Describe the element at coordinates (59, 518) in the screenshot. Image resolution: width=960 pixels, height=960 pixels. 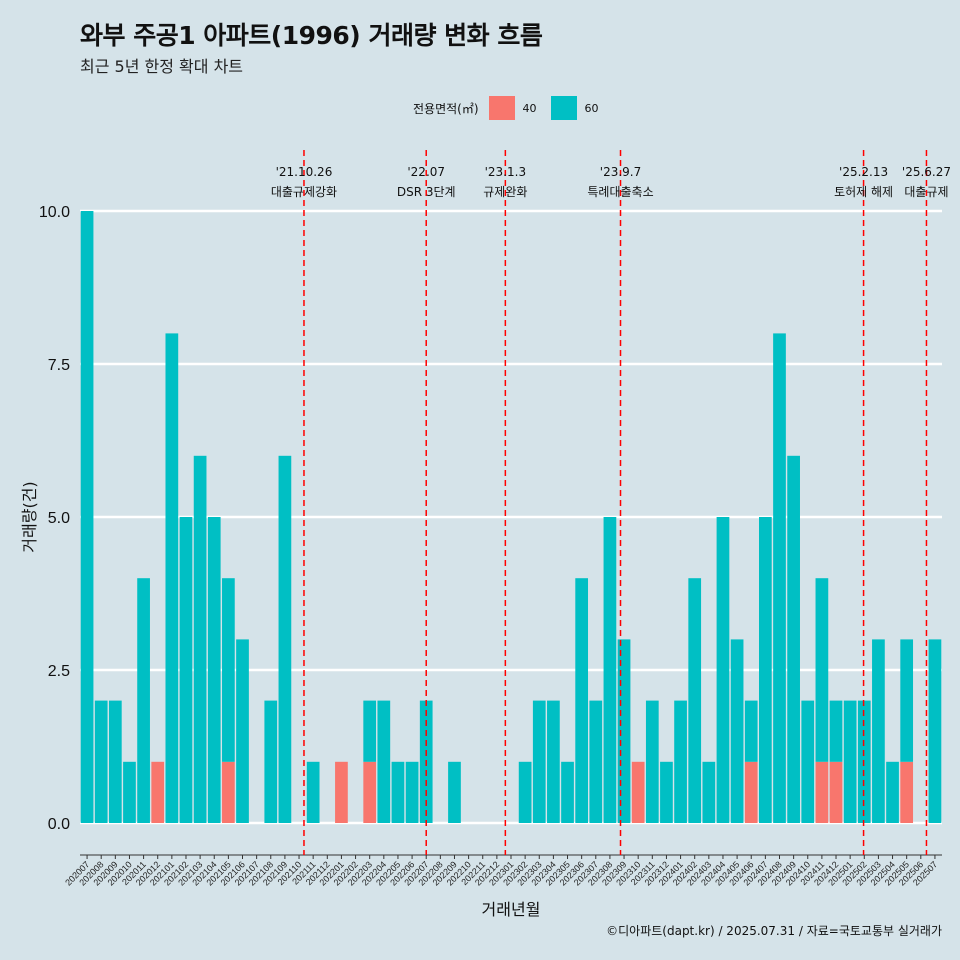
I see `y-tick-label: 5.0` at that location.